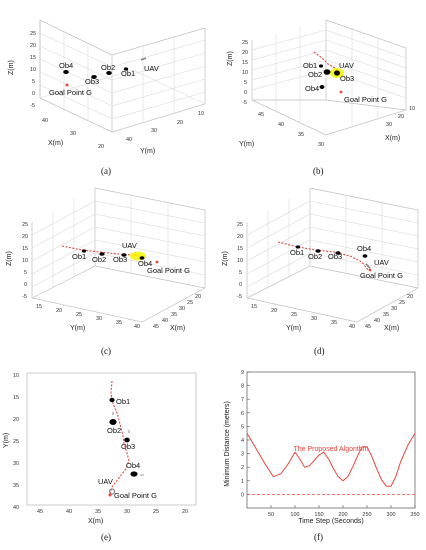  What do you see at coordinates (319, 351) in the screenshot?
I see `caption-d: (d)` at bounding box center [319, 351].